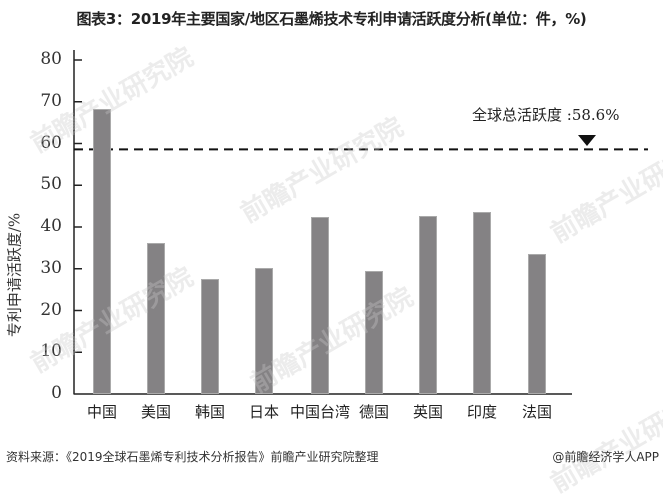  I want to click on credit-note: @前瞻经济学人APP, so click(605, 457).